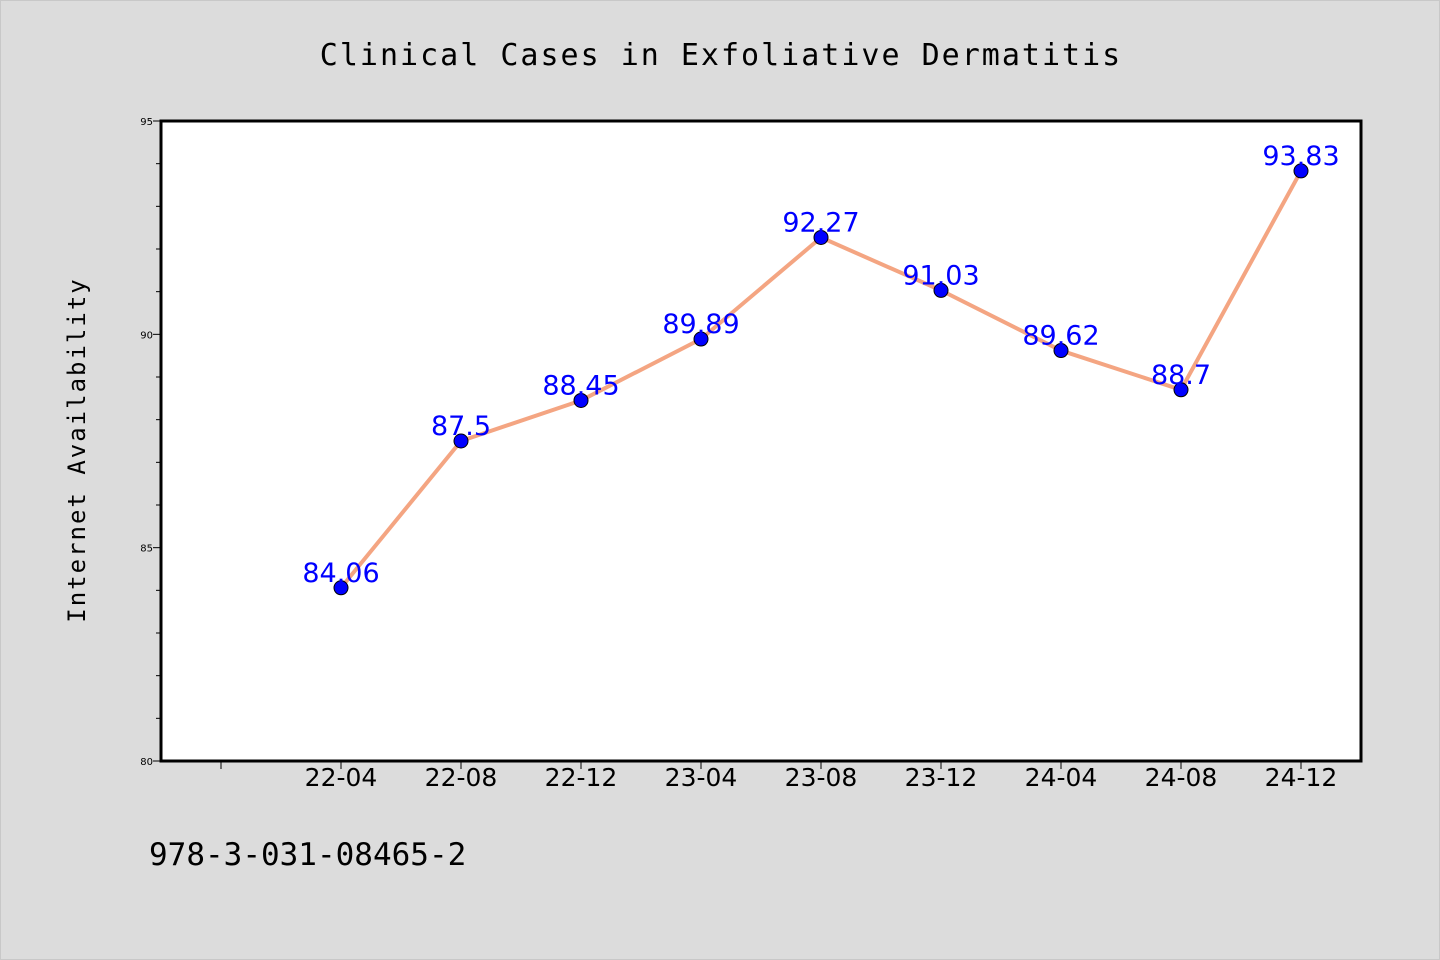  Describe the element at coordinates (77, 449) in the screenshot. I see `y-axis-label: Internet Availability` at that location.